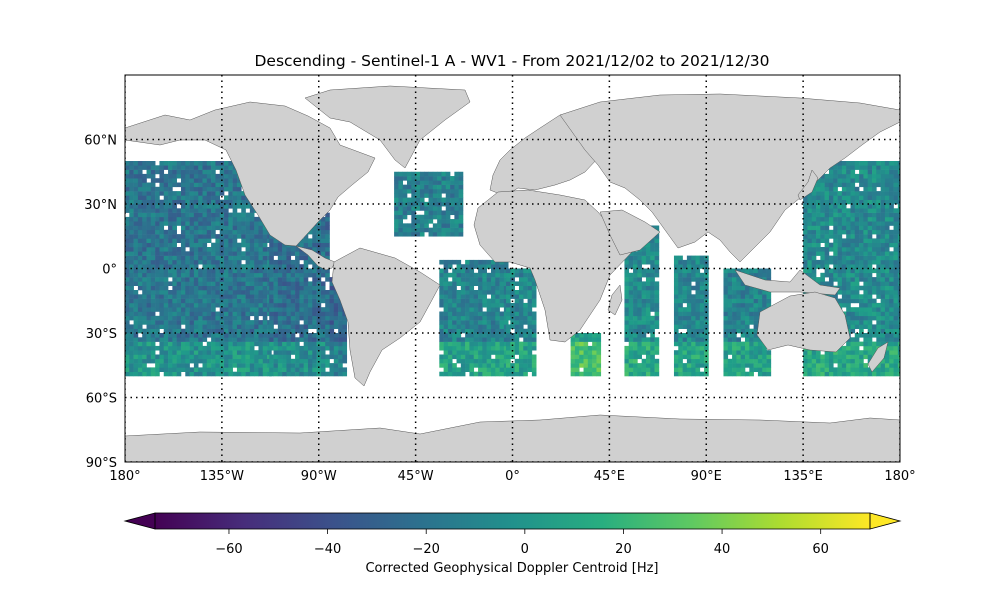  I want to click on latitude-tick-label: 60°S, so click(101, 399).